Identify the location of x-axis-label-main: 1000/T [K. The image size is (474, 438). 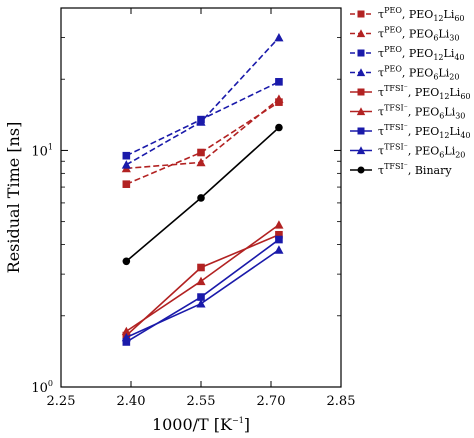
(192, 424).